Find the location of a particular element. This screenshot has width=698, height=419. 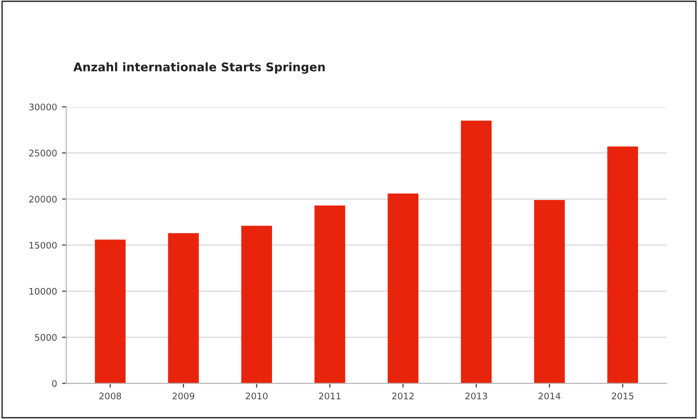

y-tick-label: 20000 is located at coordinates (43, 199).